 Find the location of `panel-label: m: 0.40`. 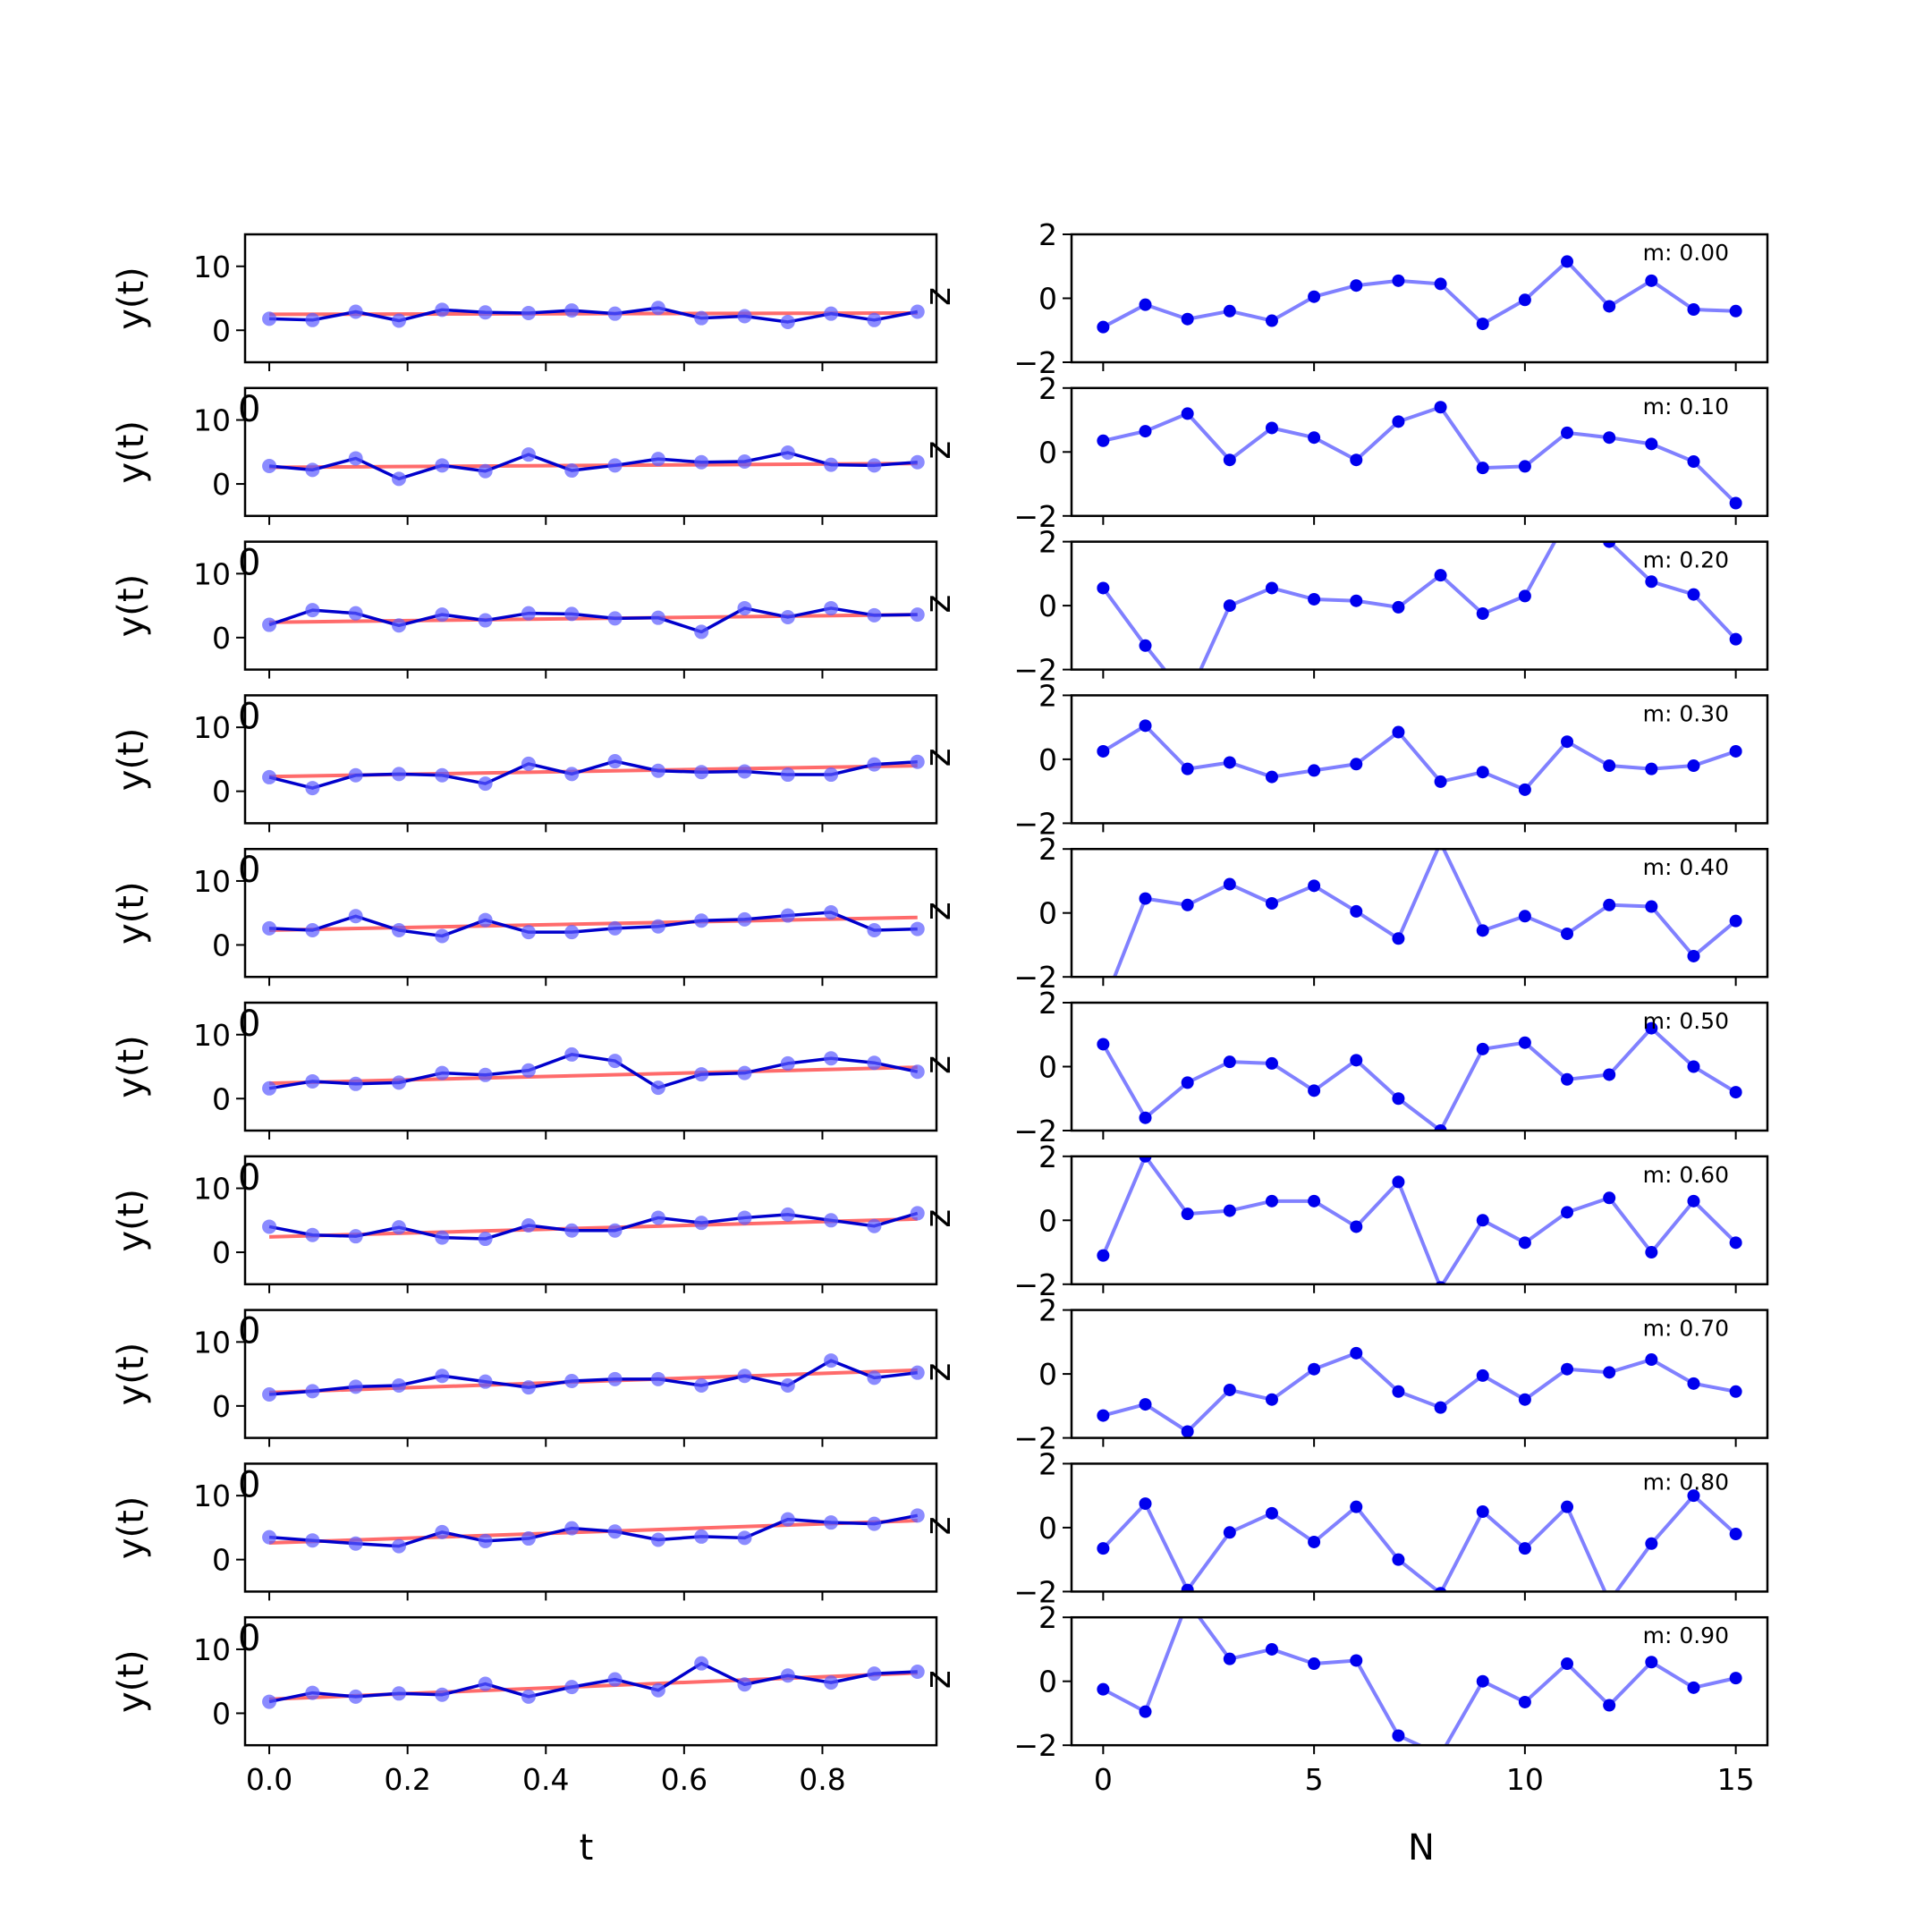

panel-label: m: 0.40 is located at coordinates (1686, 867).